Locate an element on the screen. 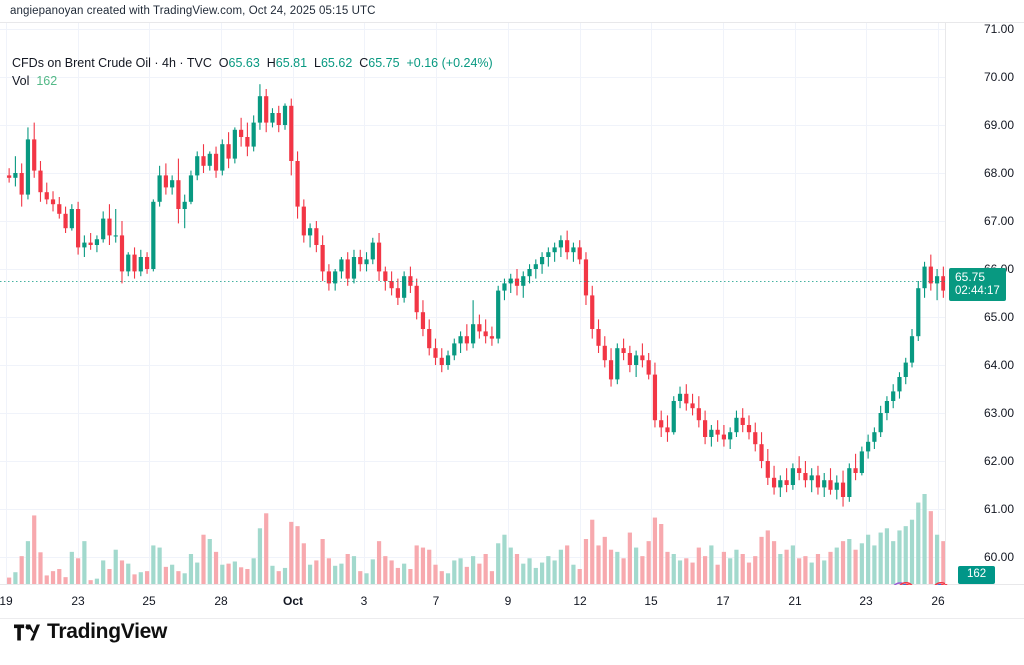 This screenshot has height=665, width=1024. time-tick-21: 21 is located at coordinates (795, 601).